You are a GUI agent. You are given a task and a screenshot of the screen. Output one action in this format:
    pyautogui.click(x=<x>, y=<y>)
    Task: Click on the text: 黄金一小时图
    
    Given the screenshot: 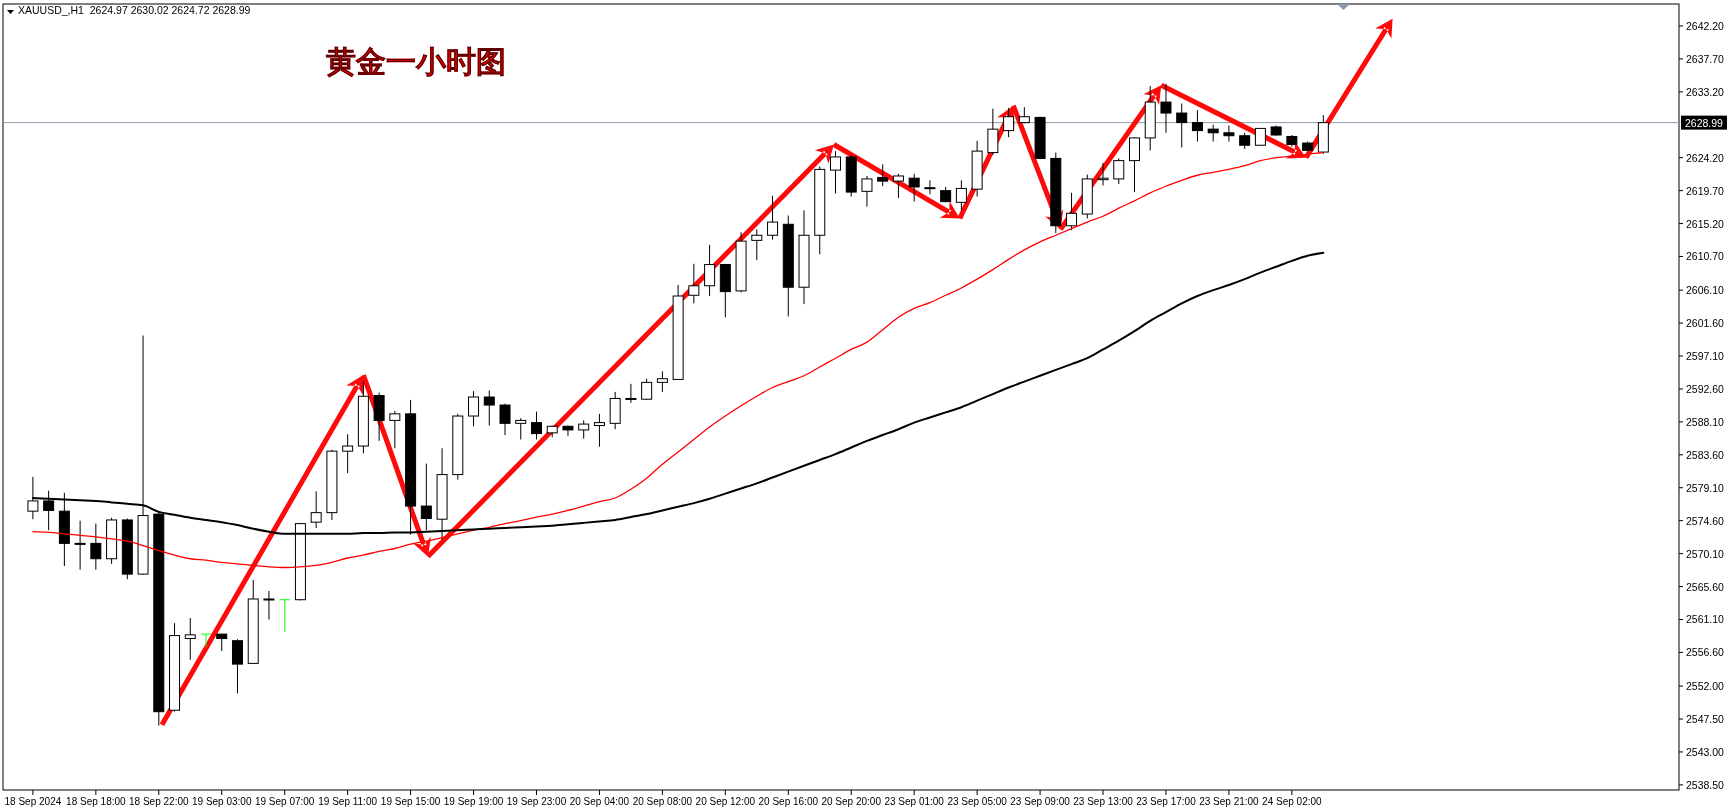 What is the action you would take?
    pyautogui.click(x=416, y=61)
    